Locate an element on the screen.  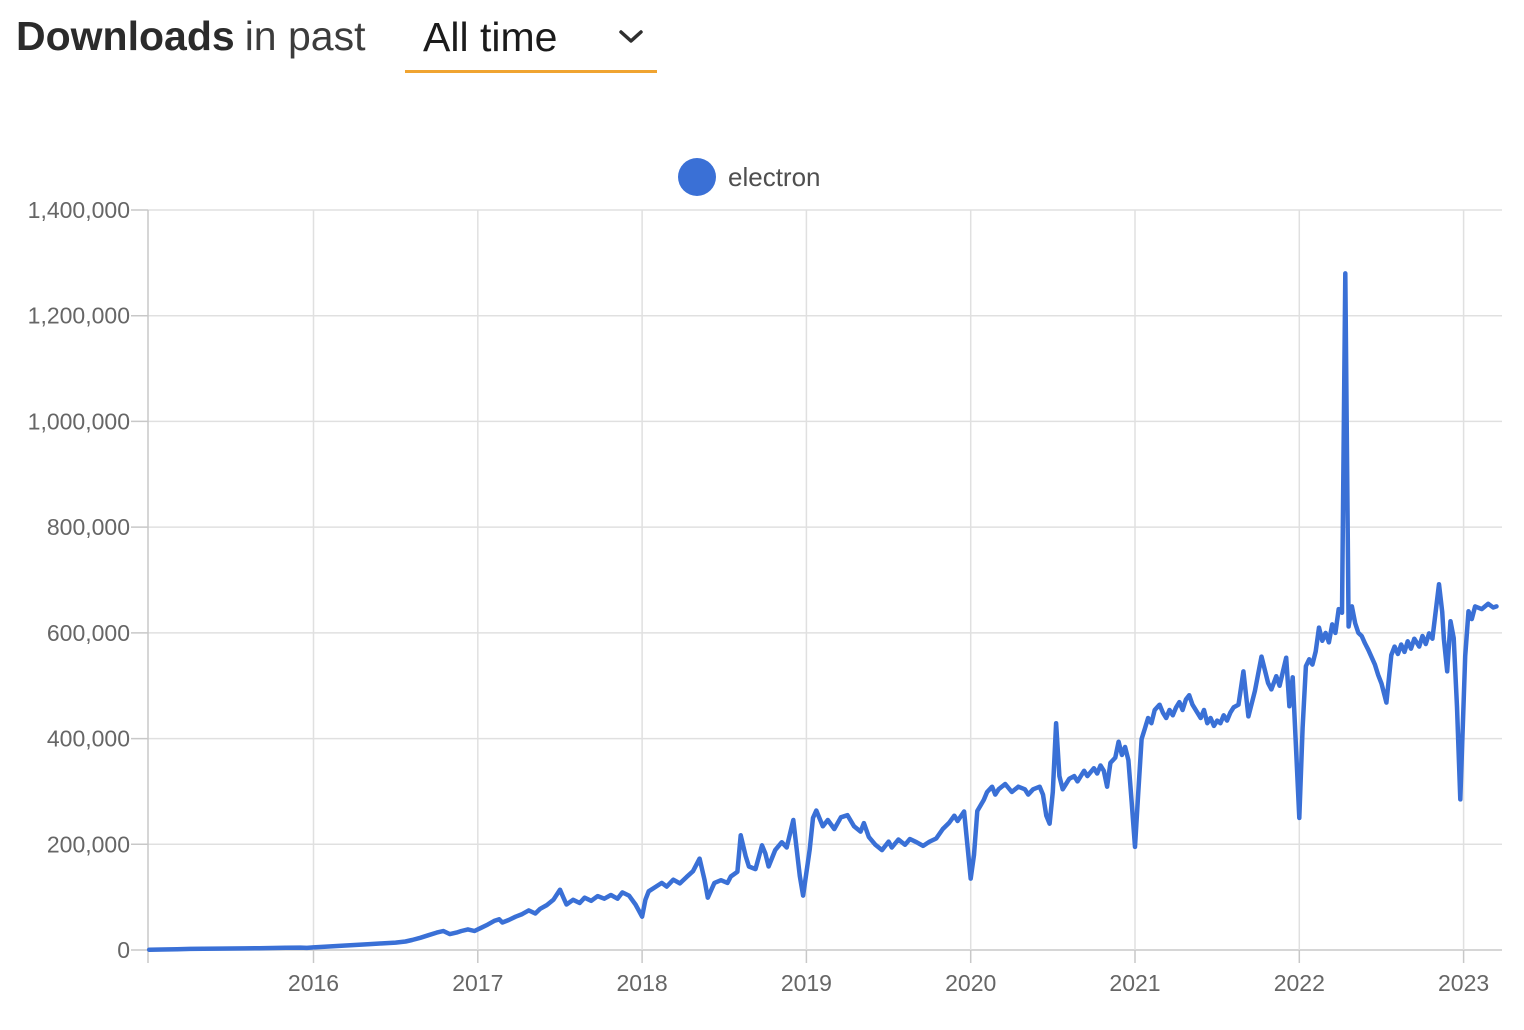
y-tick-label: 1,000,000 is located at coordinates (79, 421).